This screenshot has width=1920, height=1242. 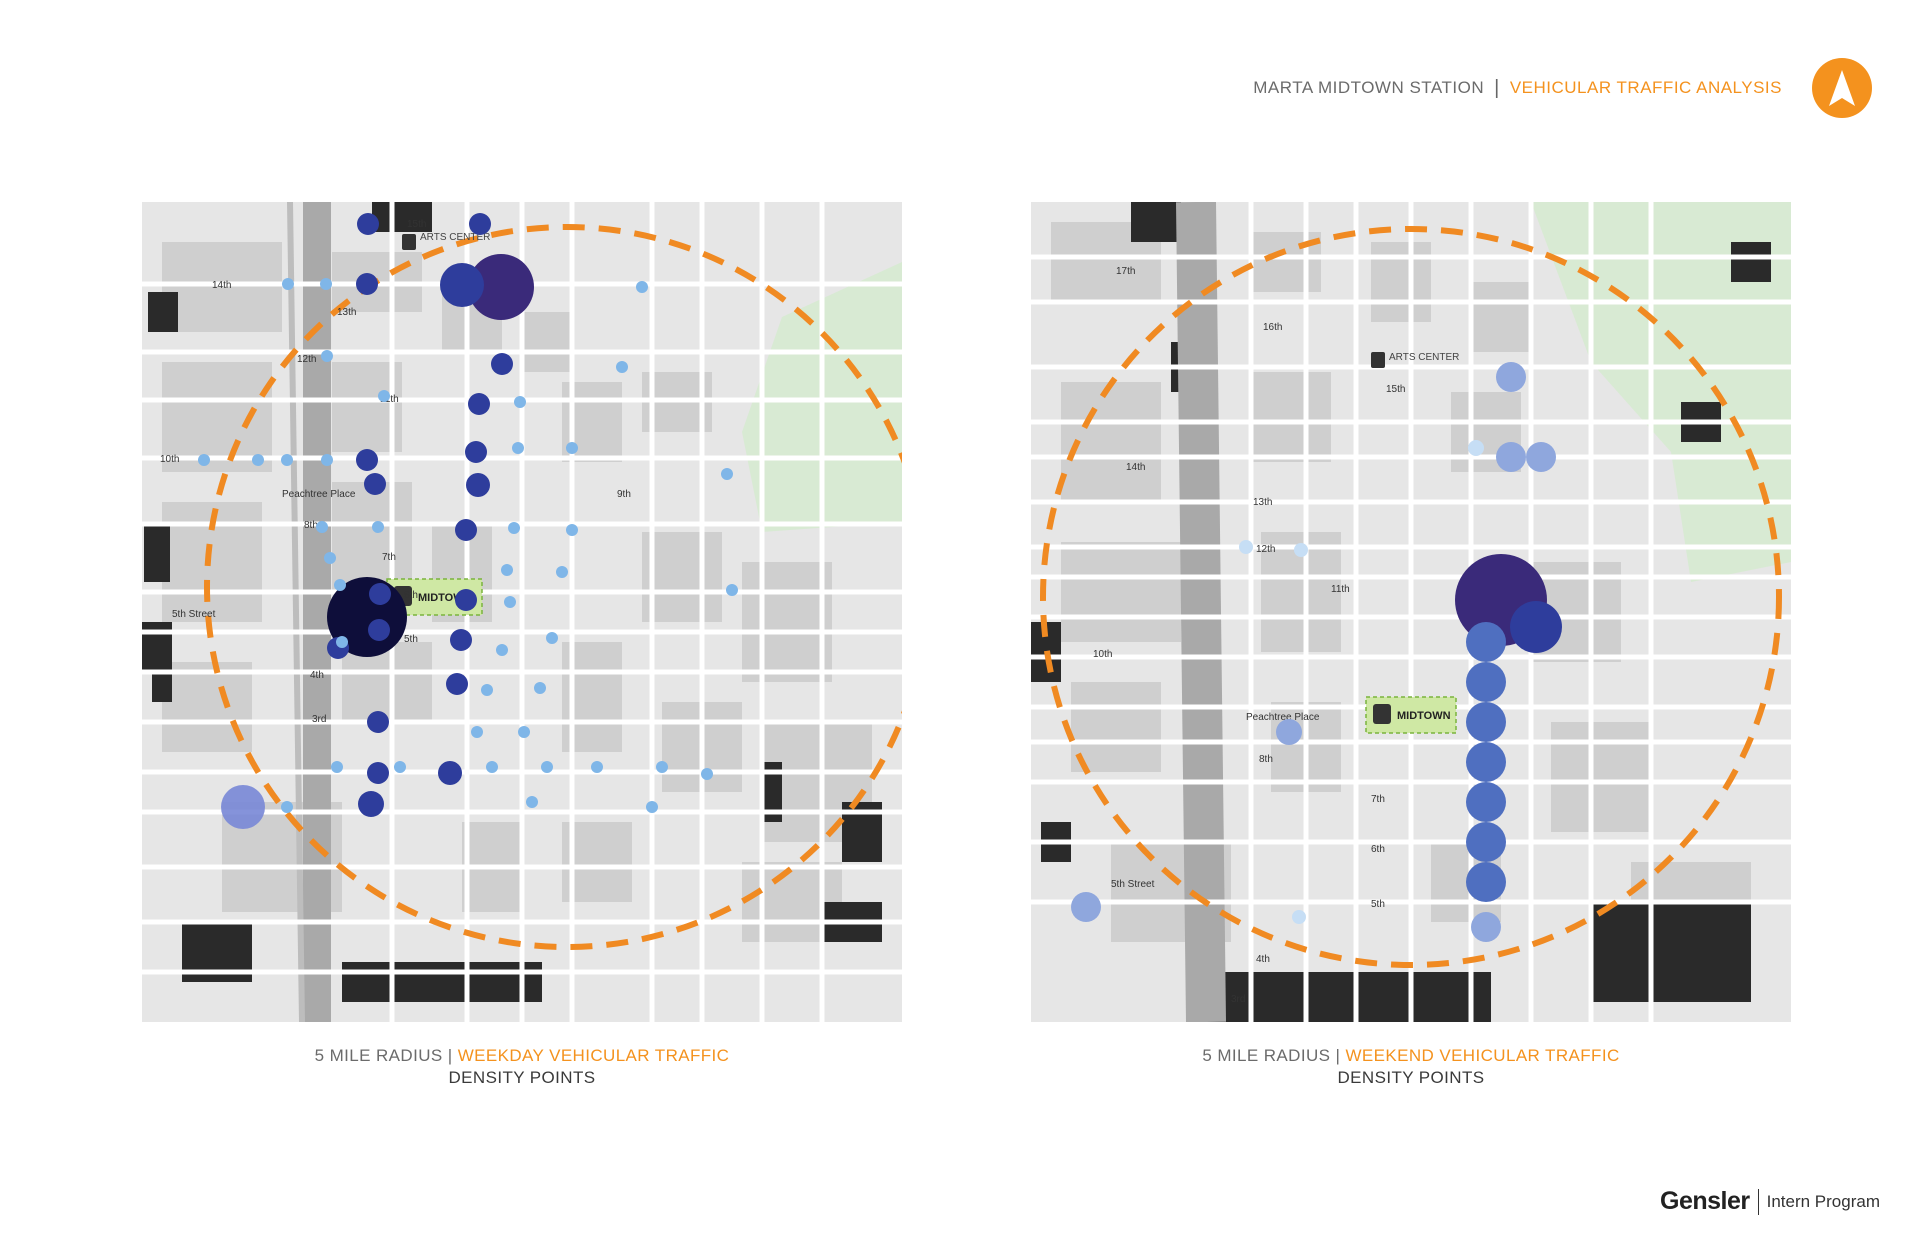 I want to click on brand-logo: Gensler, so click(x=1705, y=1201).